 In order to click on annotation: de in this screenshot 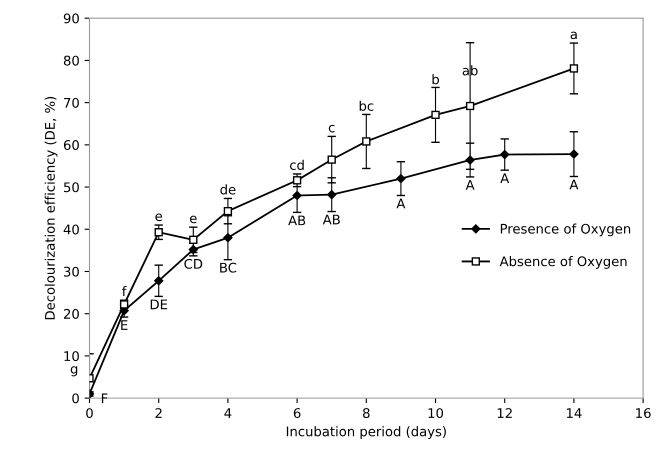, I will do `click(228, 189)`.